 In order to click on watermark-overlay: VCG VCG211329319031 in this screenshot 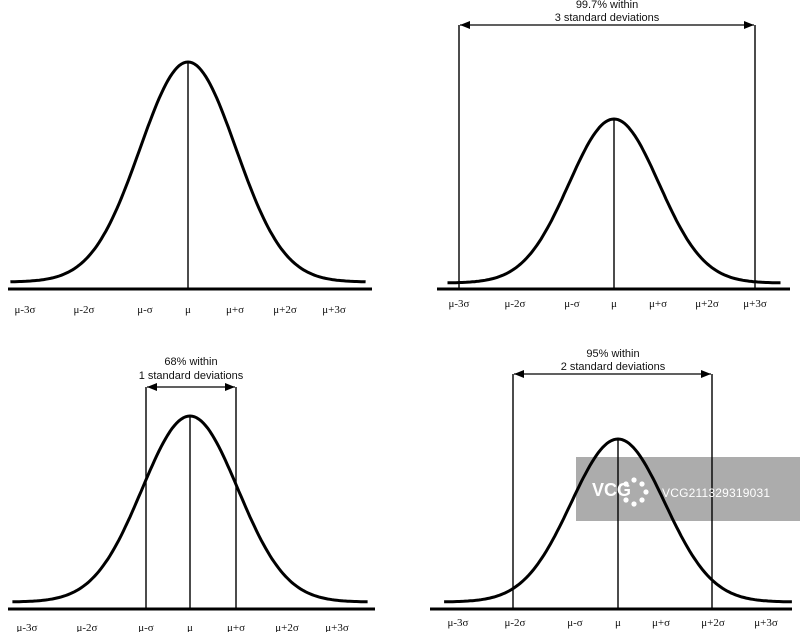, I will do `click(681, 492)`.